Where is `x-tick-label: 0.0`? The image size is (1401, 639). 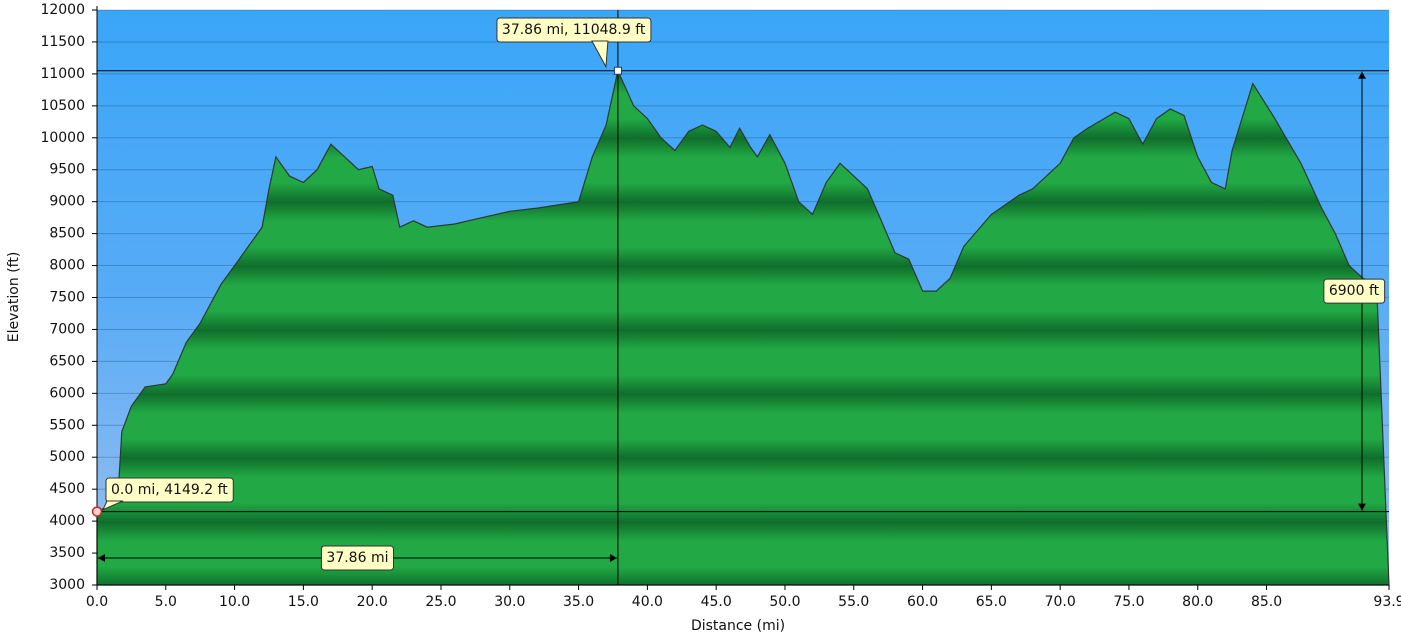
x-tick-label: 0.0 is located at coordinates (97, 602).